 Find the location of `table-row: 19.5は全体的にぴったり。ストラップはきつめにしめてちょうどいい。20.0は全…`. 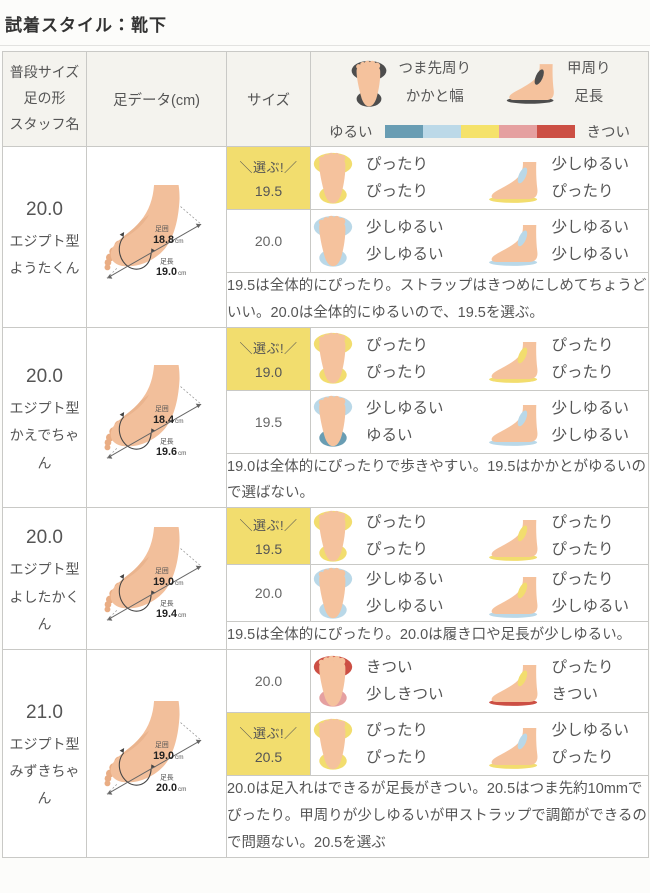

table-row: 19.5は全体的にぴったり。ストラップはきつめにしめてちょうどいい。20.0は全… is located at coordinates (326, 300).